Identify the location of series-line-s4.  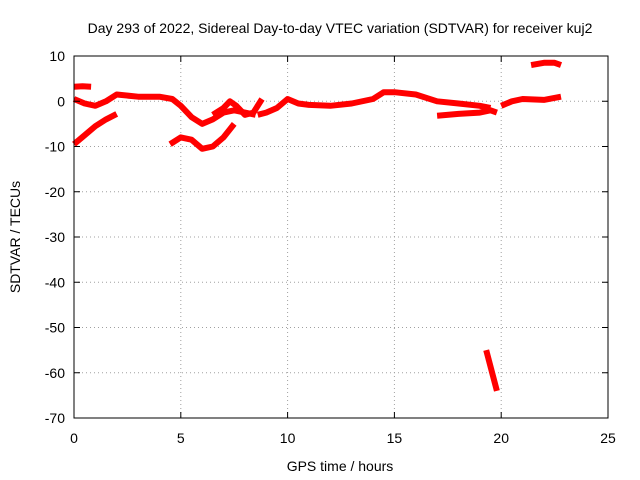
(202, 137).